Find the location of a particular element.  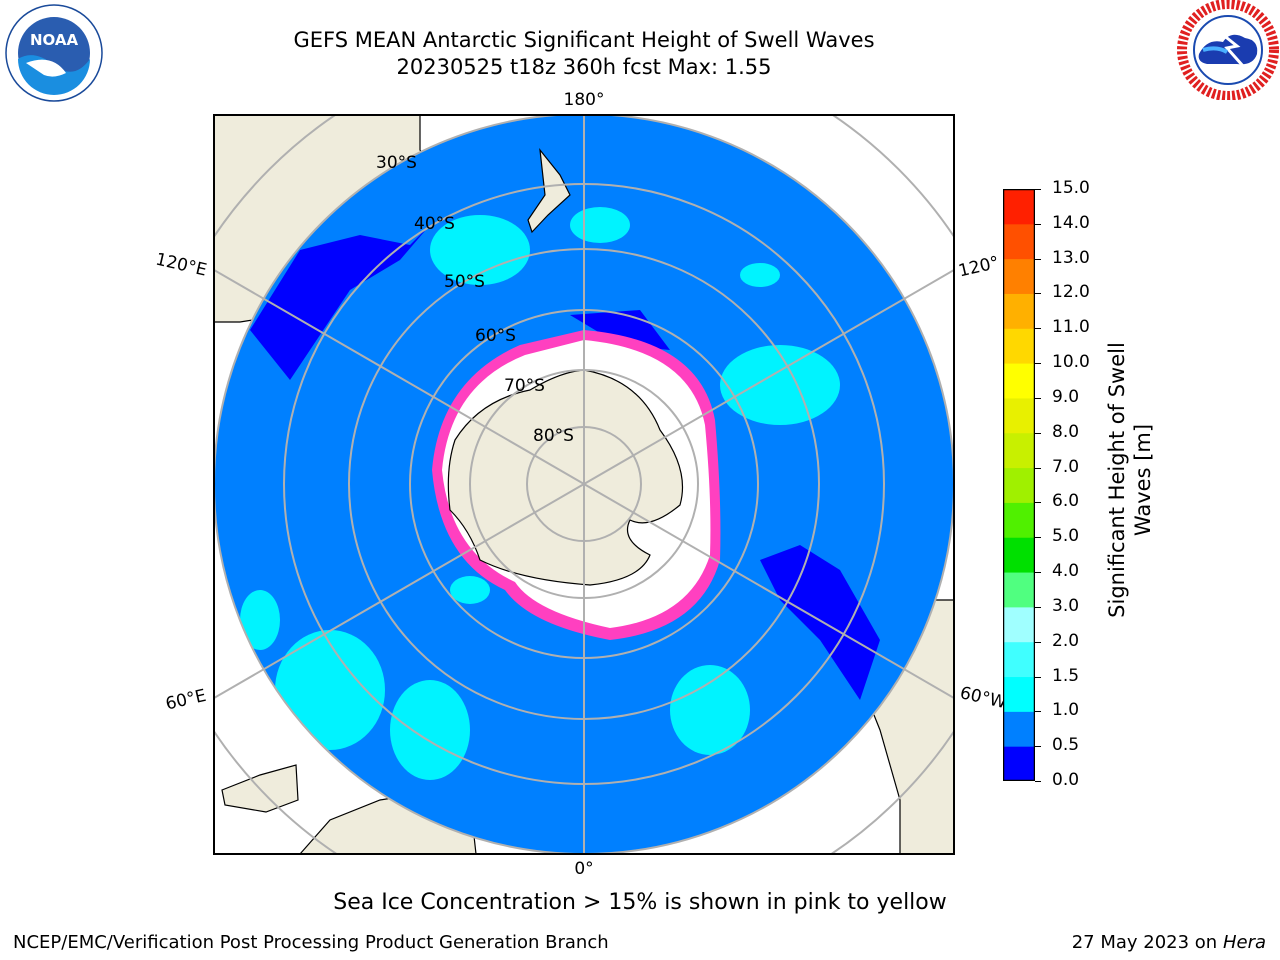

colorbar-tick-label: 3.0 is located at coordinates (1066, 605).